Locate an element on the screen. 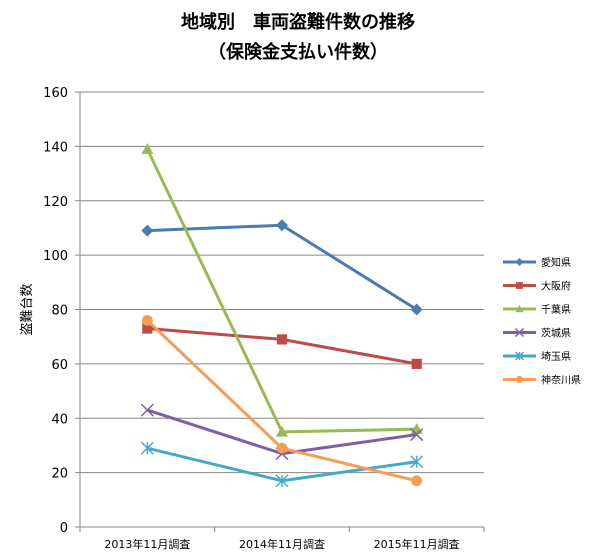  x-tick-label: 2015年11月調査 is located at coordinates (417, 544).